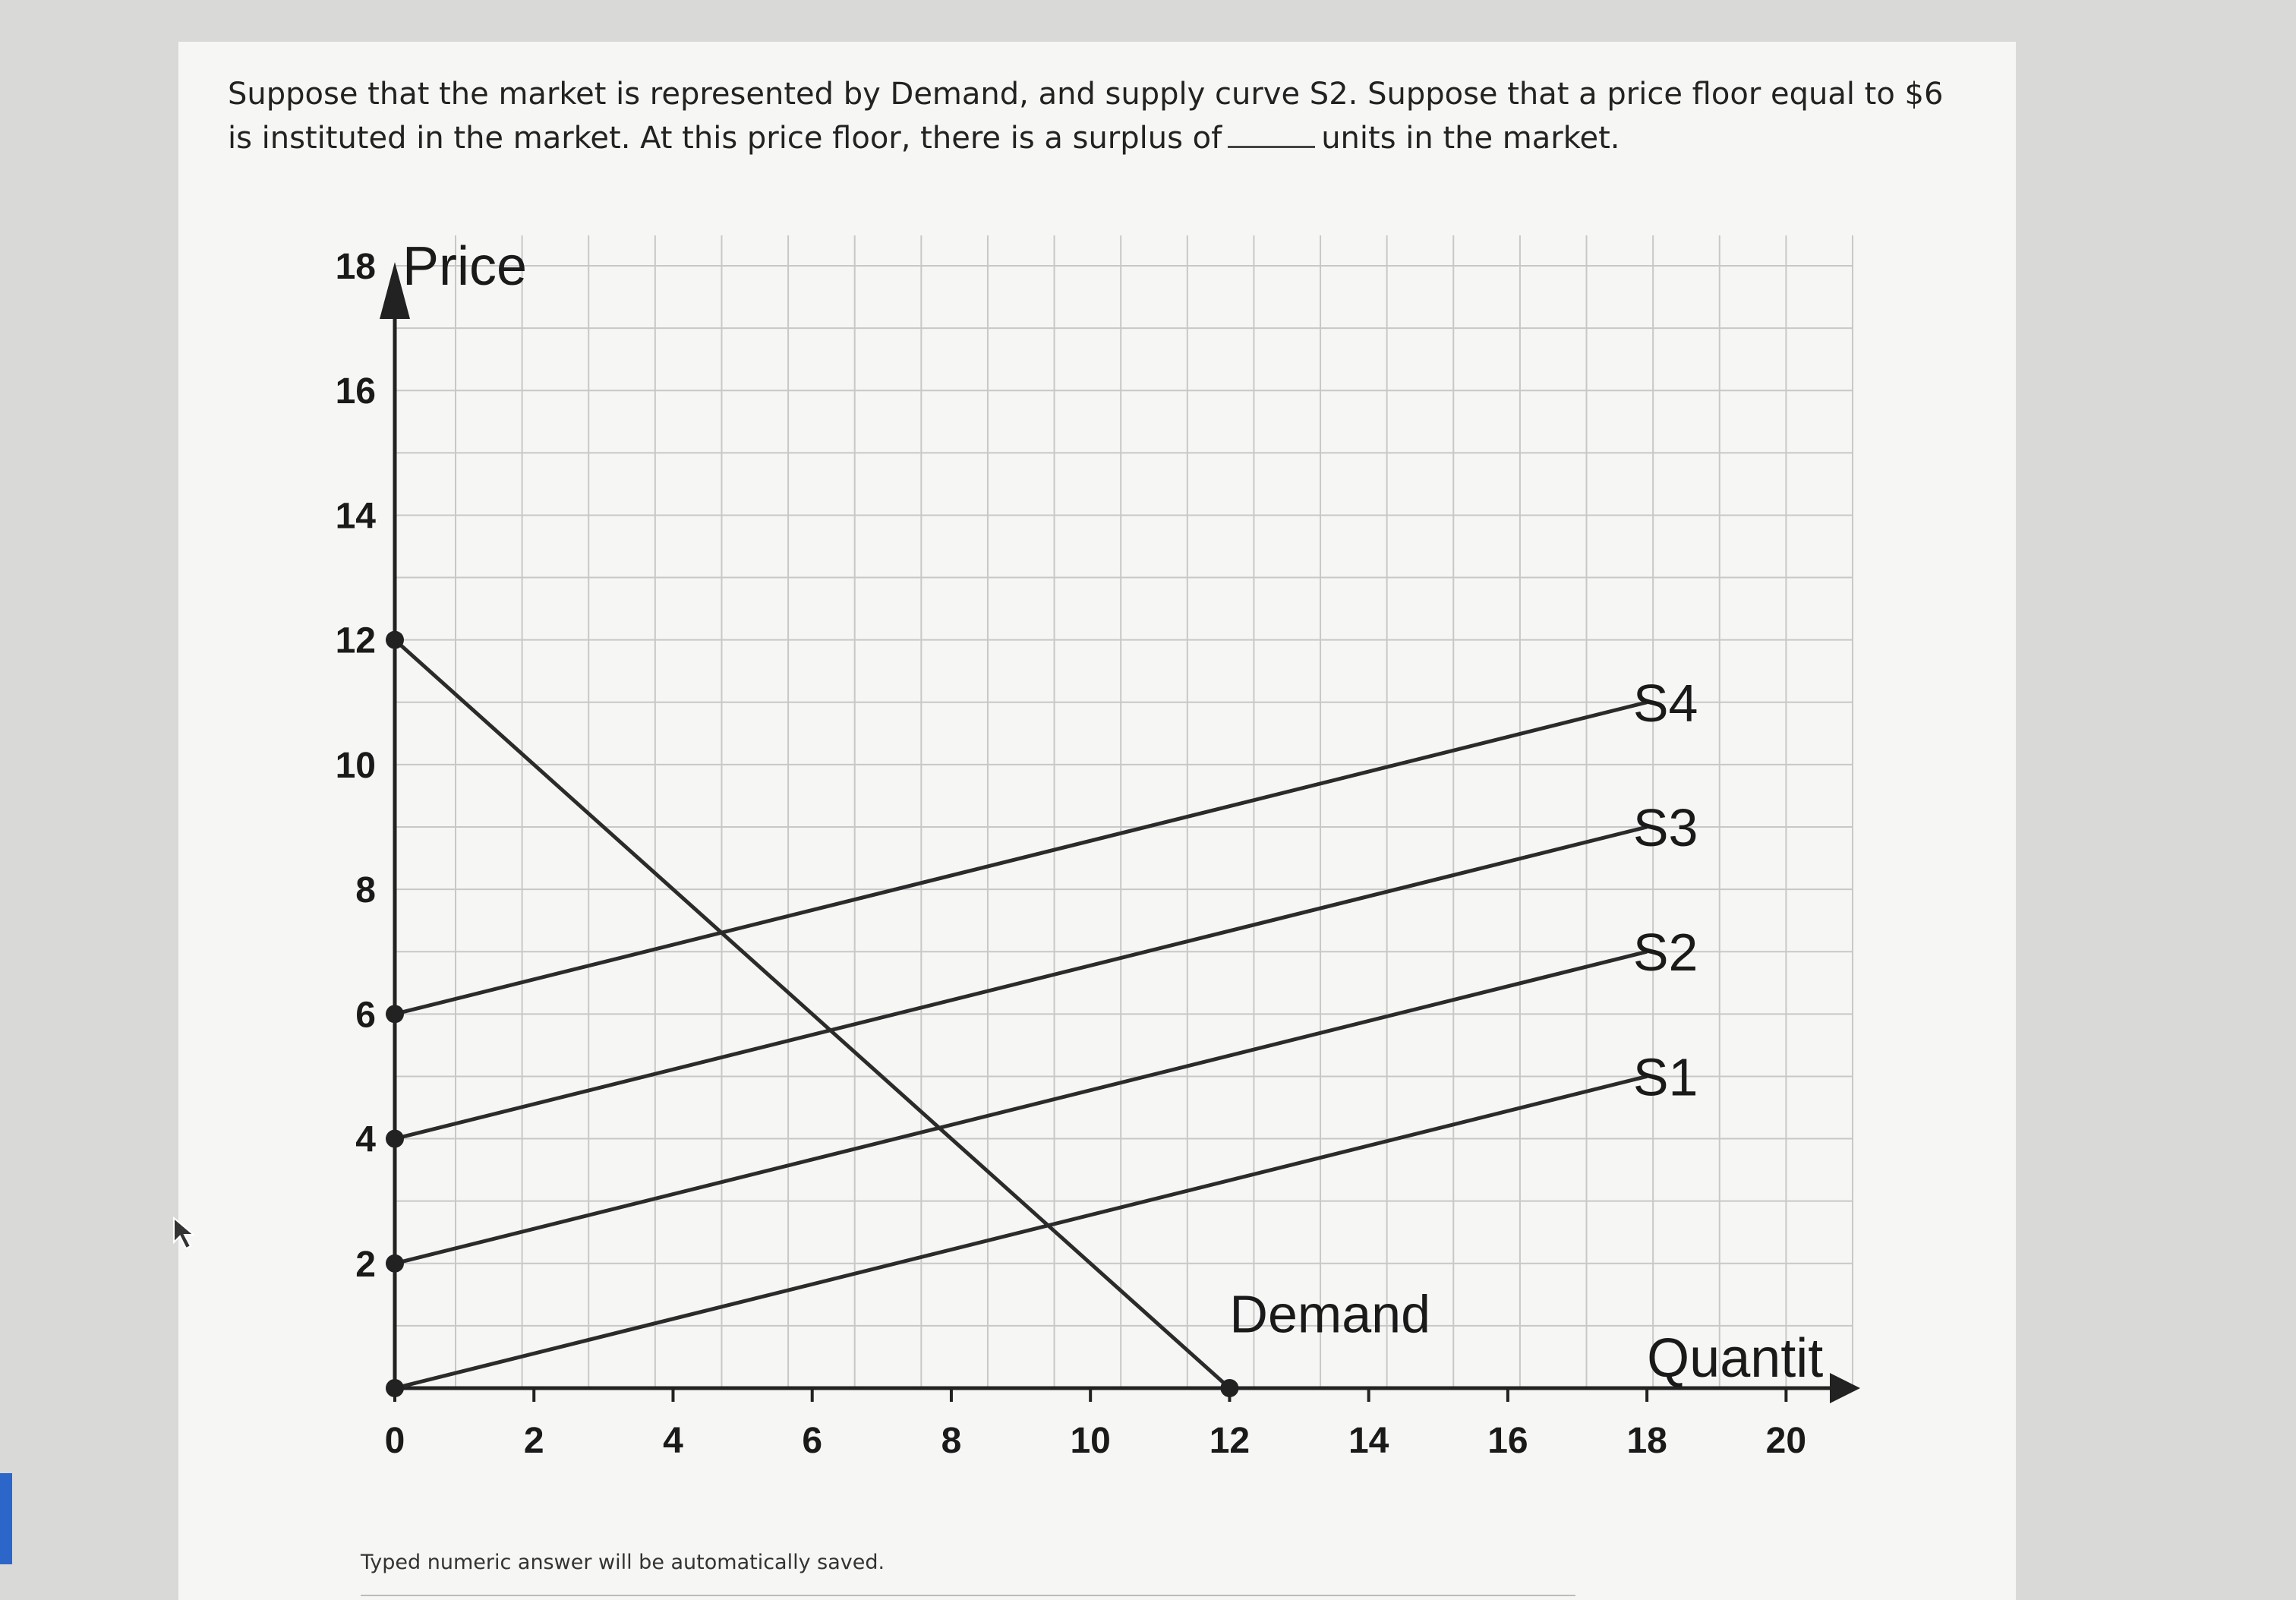 The height and width of the screenshot is (1600, 2296). I want to click on x-tick-label: 16, so click(1507, 1441).